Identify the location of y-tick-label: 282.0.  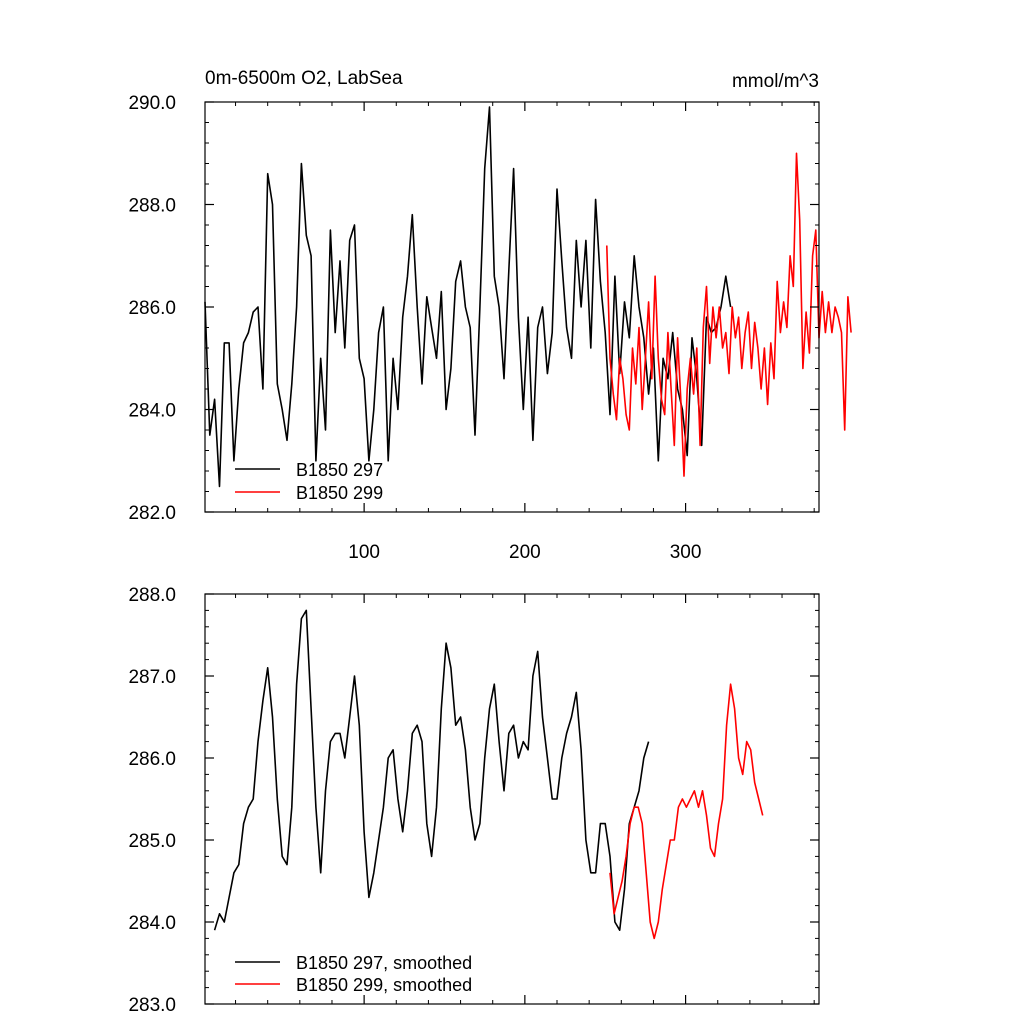
(152, 513).